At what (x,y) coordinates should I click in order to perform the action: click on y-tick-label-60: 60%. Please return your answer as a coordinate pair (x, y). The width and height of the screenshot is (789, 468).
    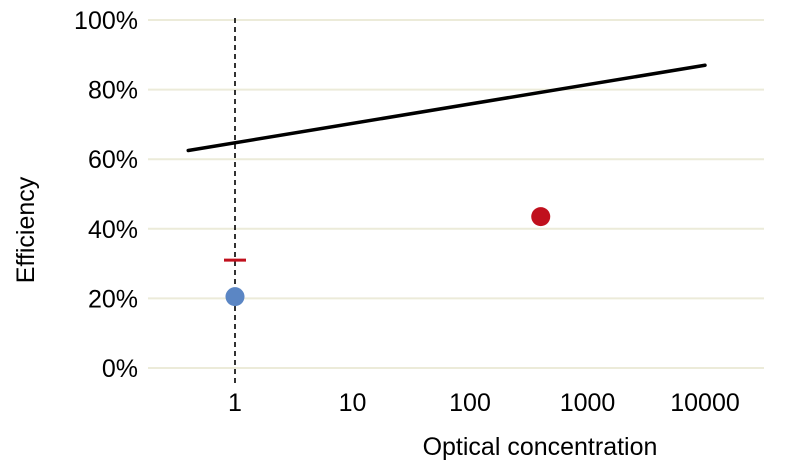
    Looking at the image, I should click on (113, 160).